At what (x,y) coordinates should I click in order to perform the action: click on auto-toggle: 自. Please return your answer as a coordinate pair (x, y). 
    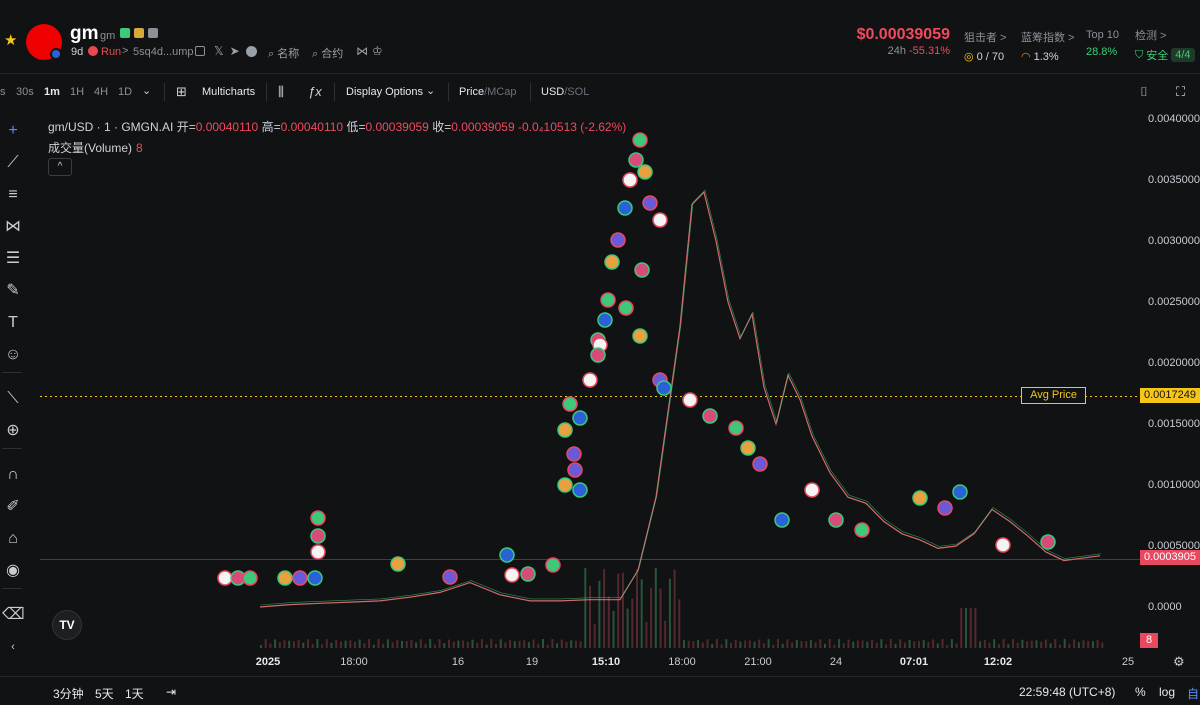
    Looking at the image, I should click on (1193, 694).